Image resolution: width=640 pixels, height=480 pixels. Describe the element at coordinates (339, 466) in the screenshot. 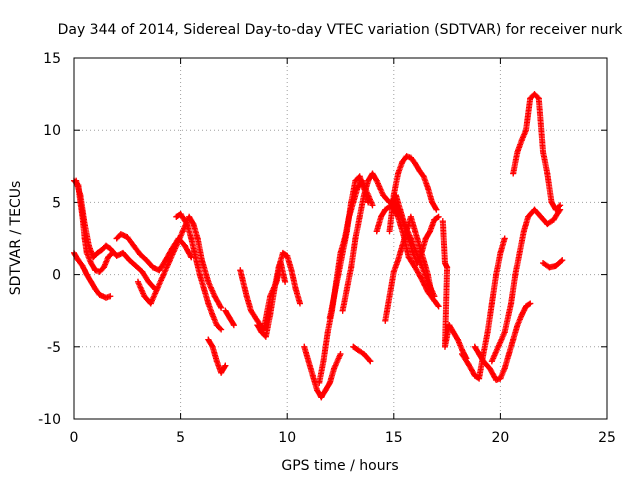

I see `x-axis-title: GPS time / hours` at that location.